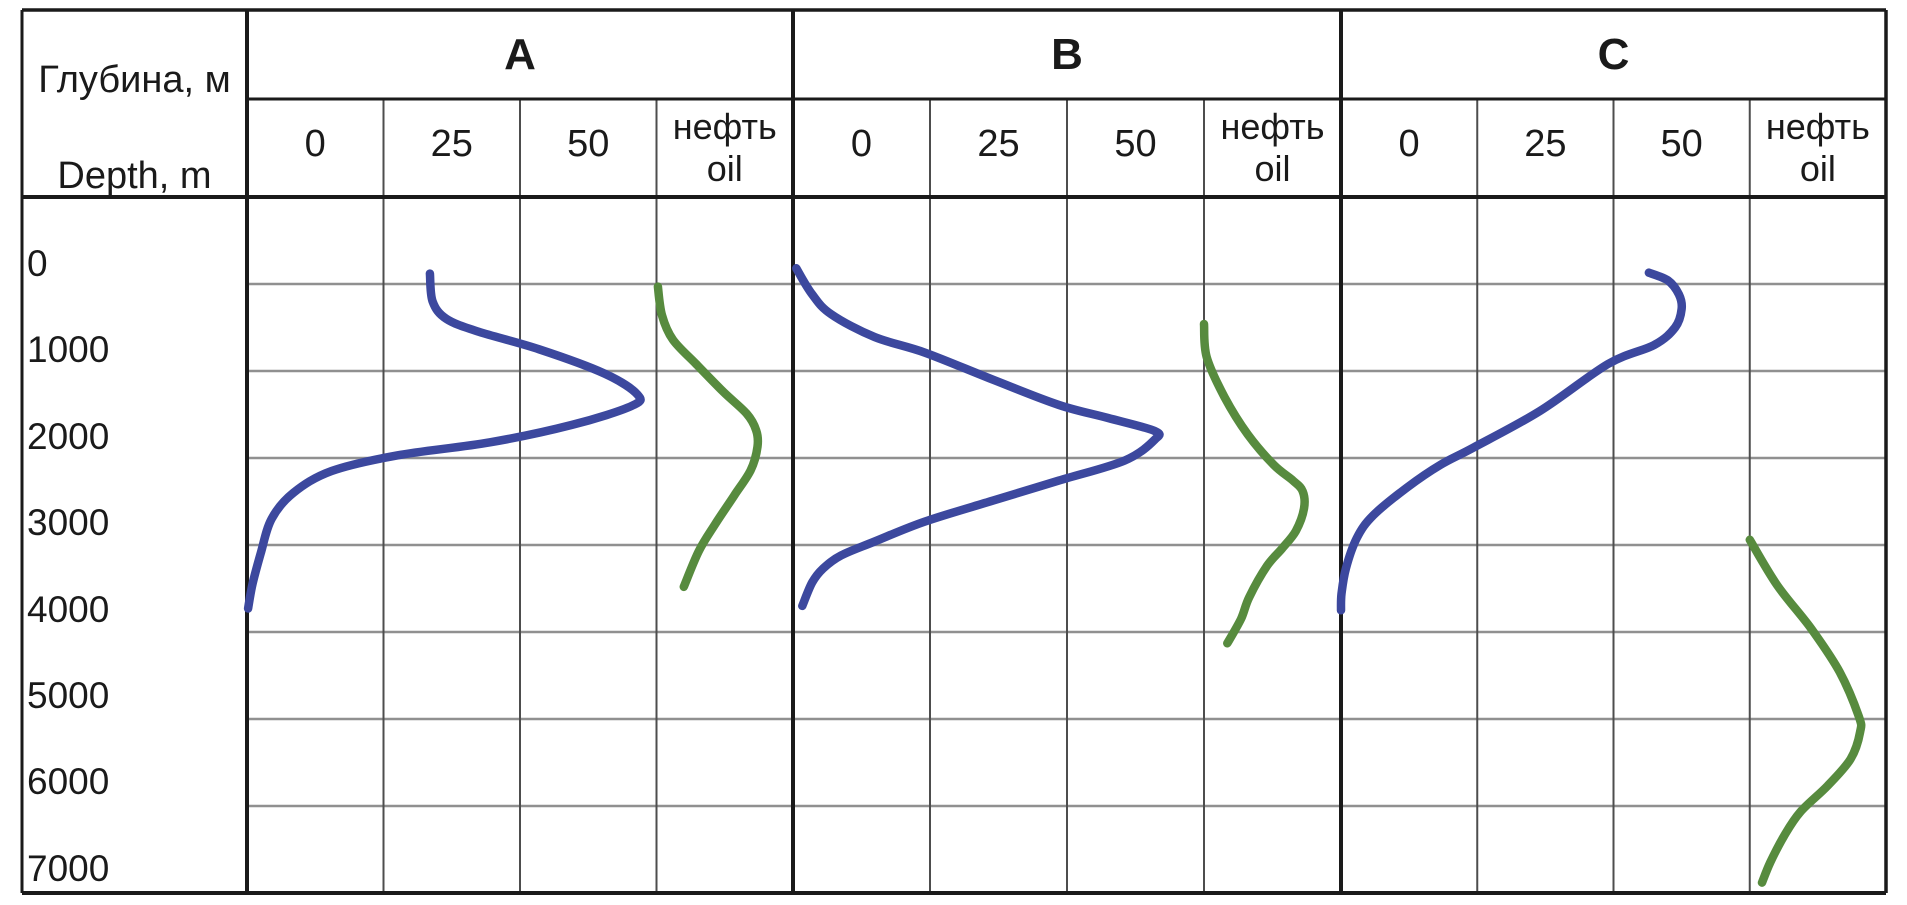 Image resolution: width=1907 pixels, height=905 pixels. What do you see at coordinates (134, 79) in the screenshot?
I see `depth-axis-title-russian: Глубина, м` at bounding box center [134, 79].